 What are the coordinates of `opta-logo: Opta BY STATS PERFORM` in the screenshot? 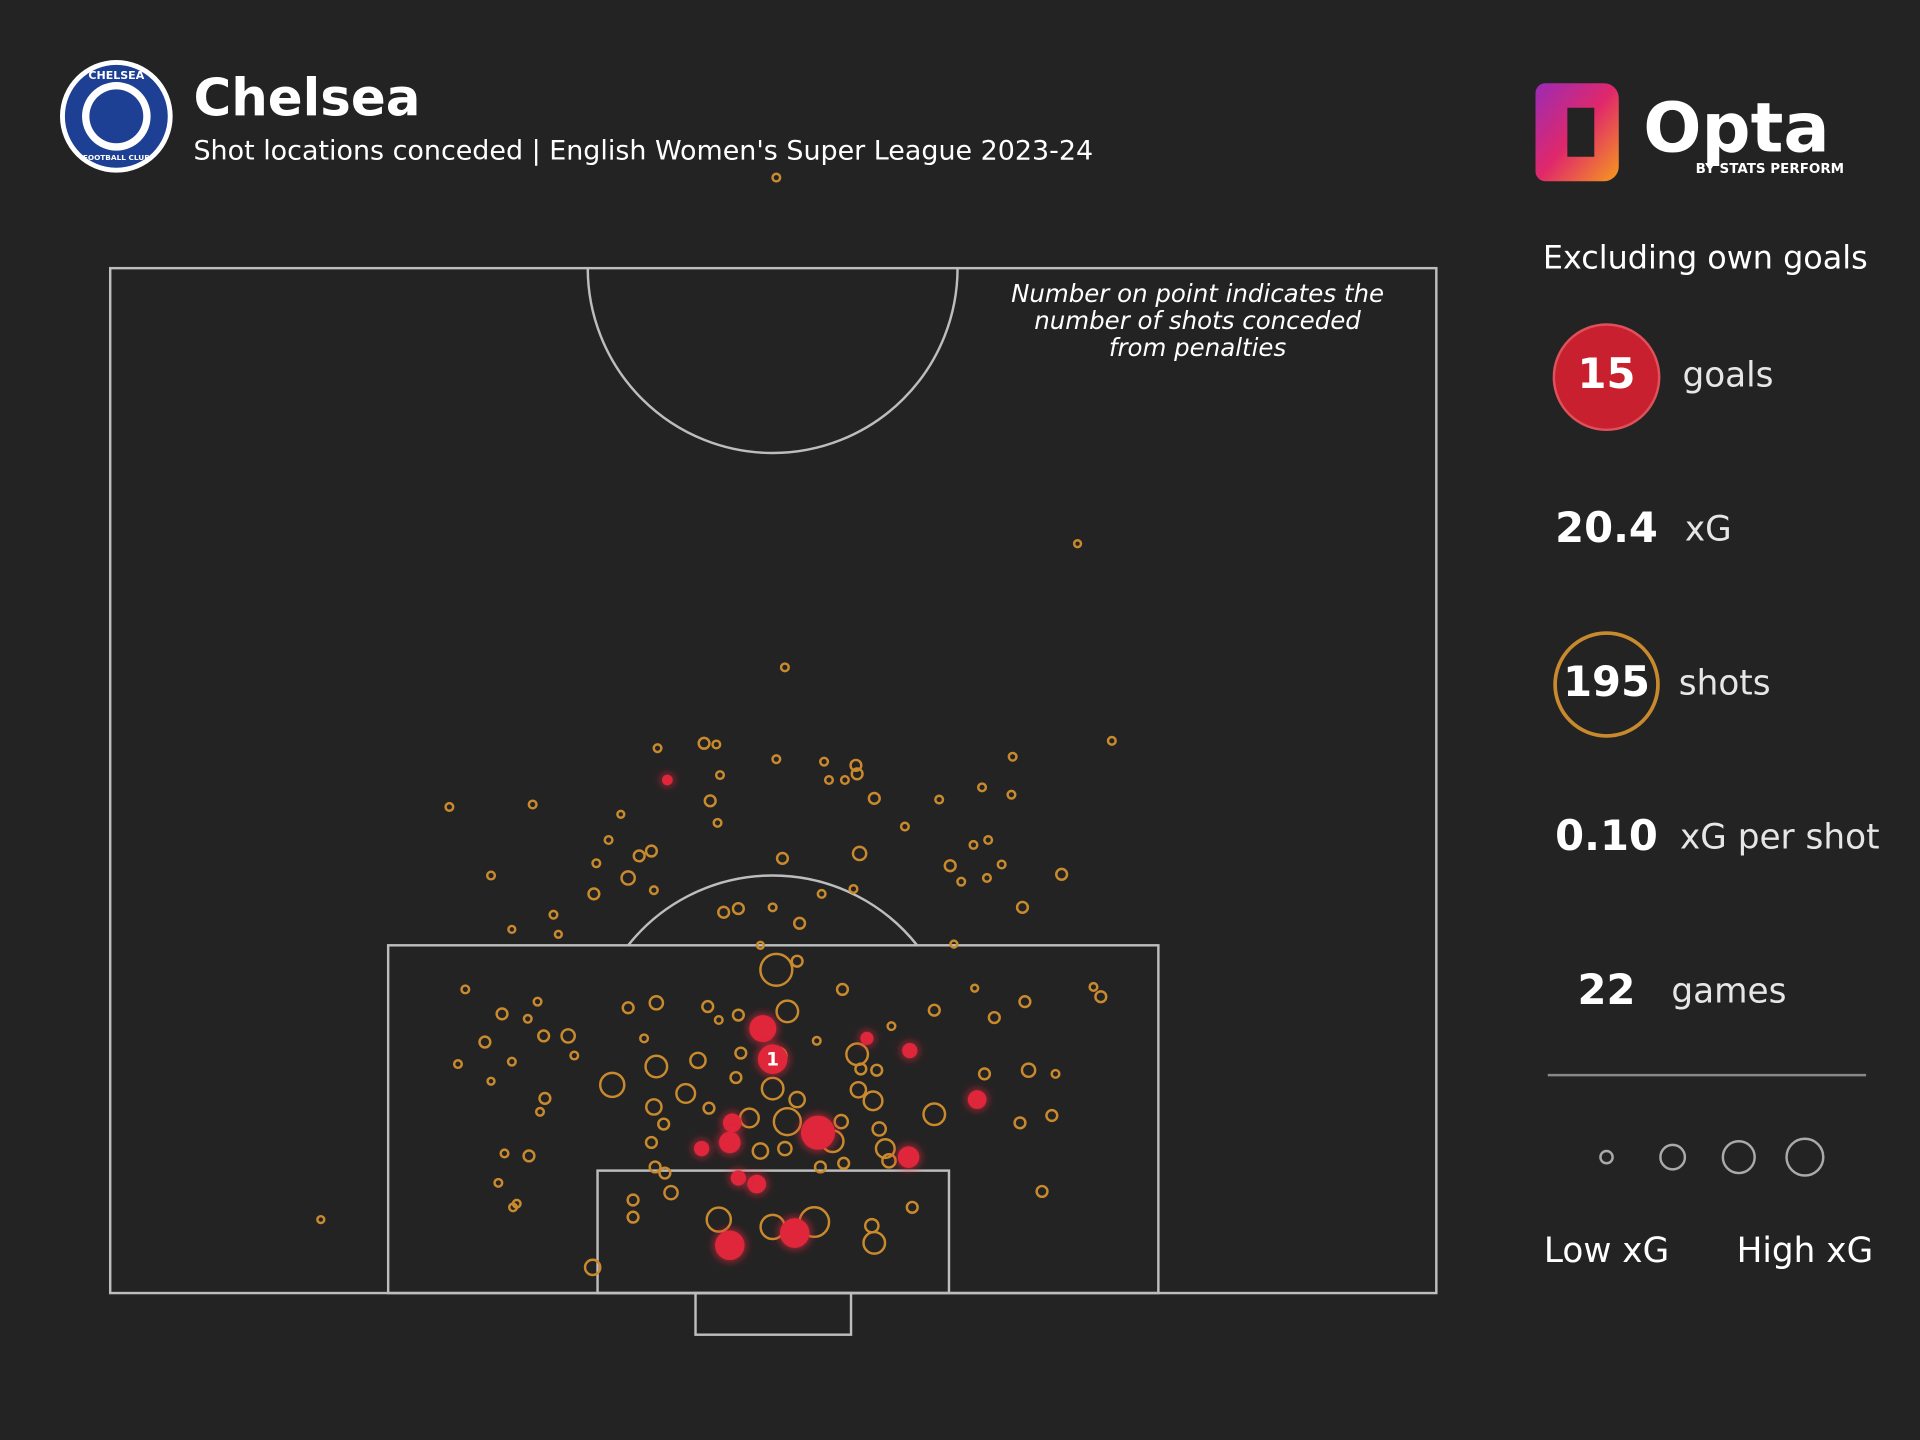 It's located at (1689, 132).